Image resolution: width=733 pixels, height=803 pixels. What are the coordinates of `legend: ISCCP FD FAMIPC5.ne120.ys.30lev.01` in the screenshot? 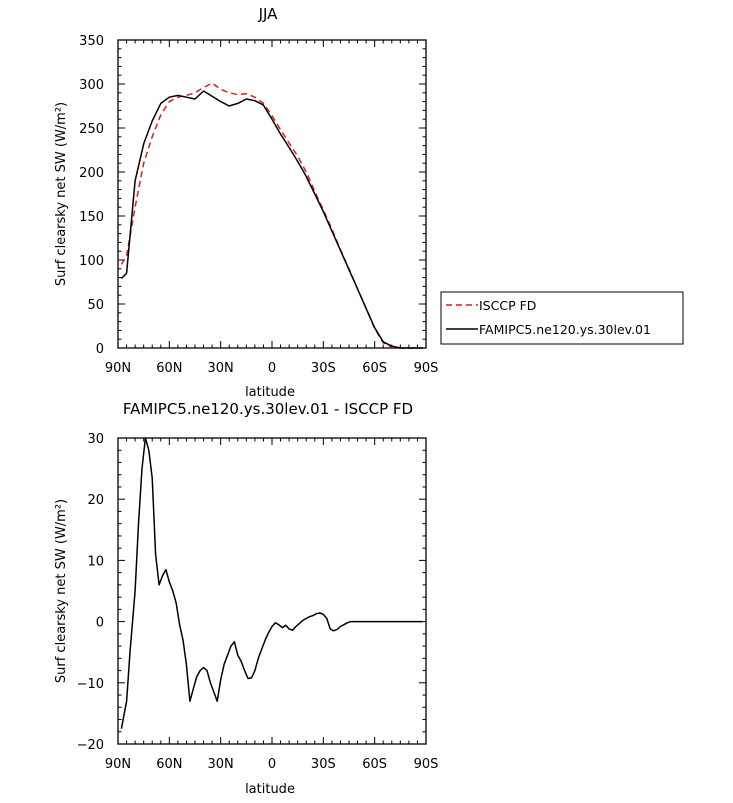 It's located at (562, 318).